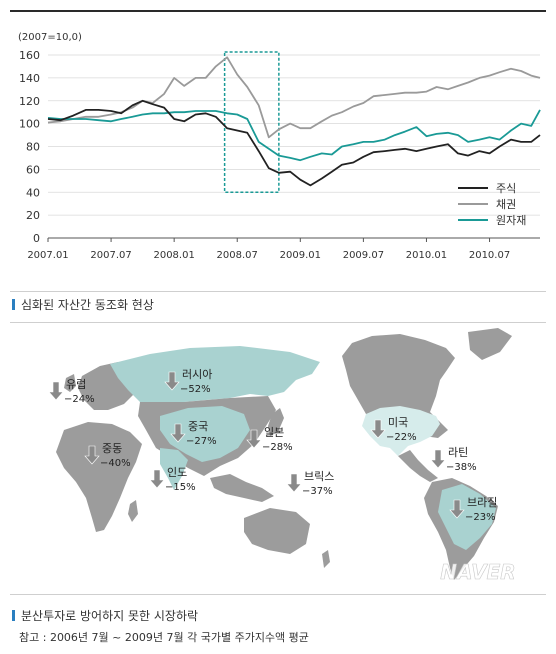 The image size is (556, 654). Describe the element at coordinates (251, 122) in the screenshot. I see `crisis-highlight-box` at that location.